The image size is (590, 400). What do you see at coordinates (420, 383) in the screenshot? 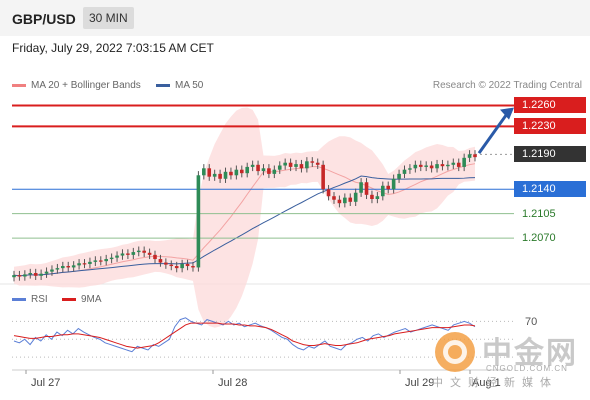
I see `x-label-jul29: Jul 29` at bounding box center [420, 383].